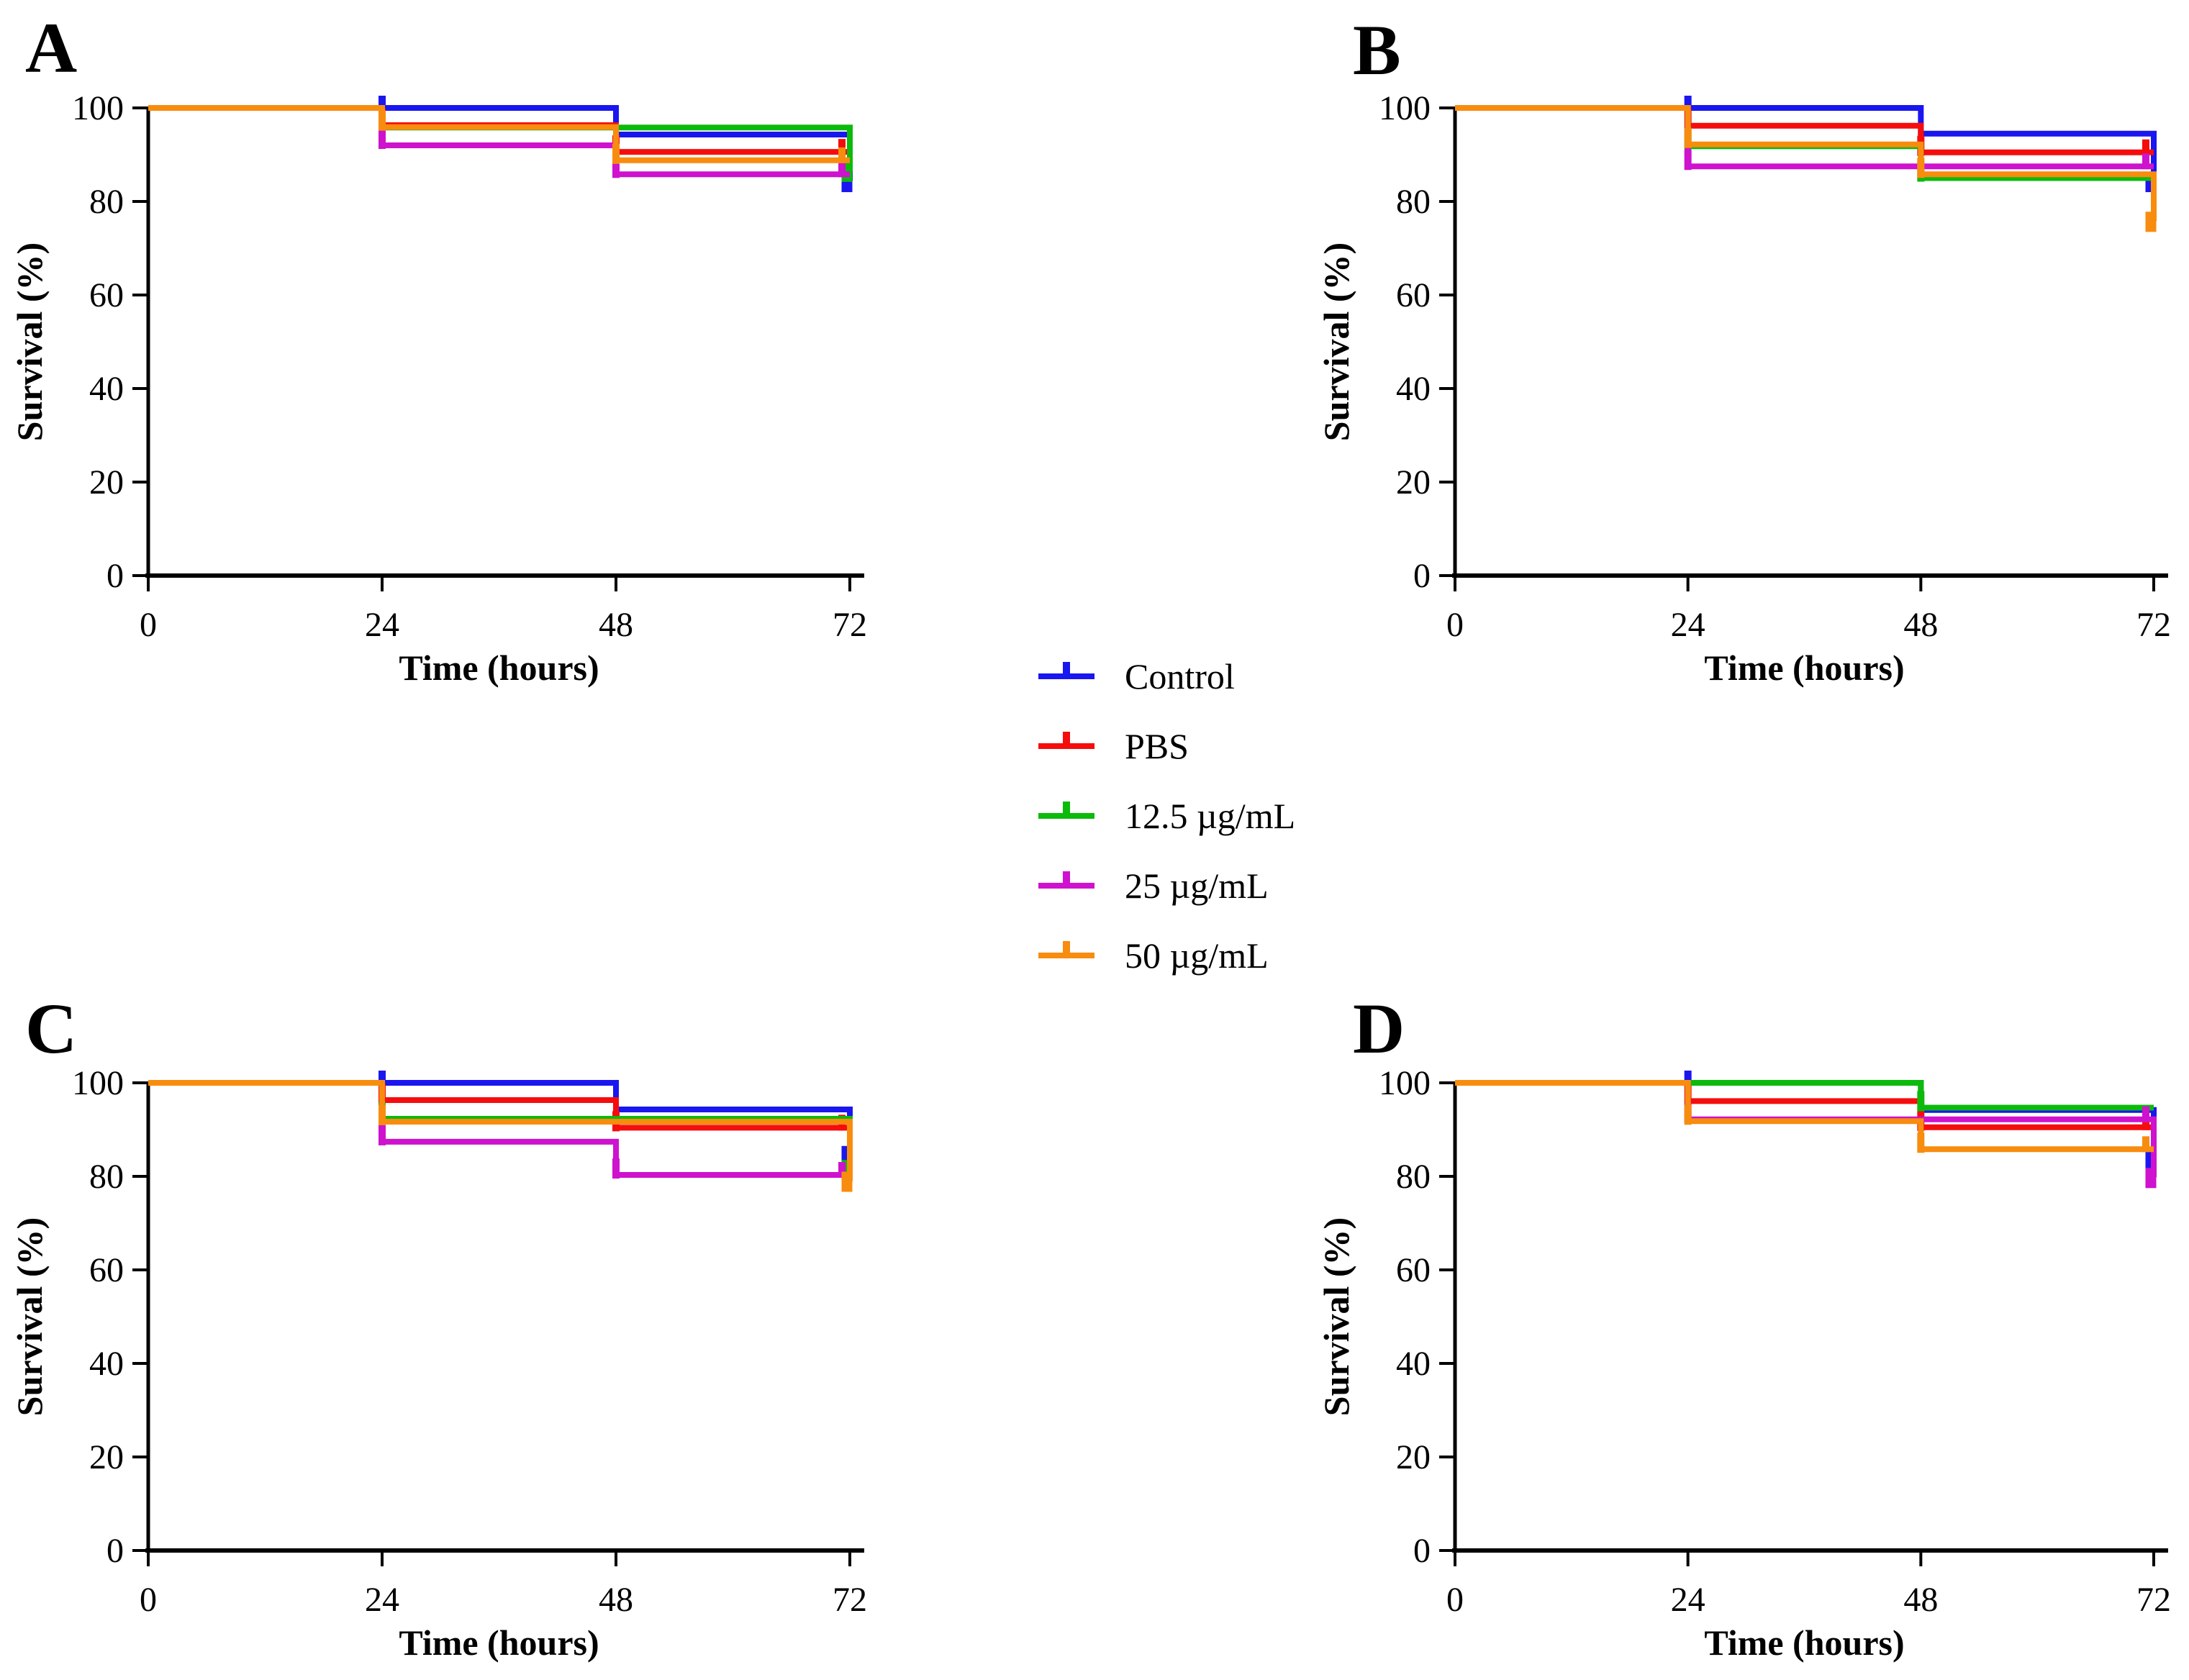 This screenshot has height=1680, width=2189. Describe the element at coordinates (1413, 1457) in the screenshot. I see `y-tick-label-D-20: 20` at that location.